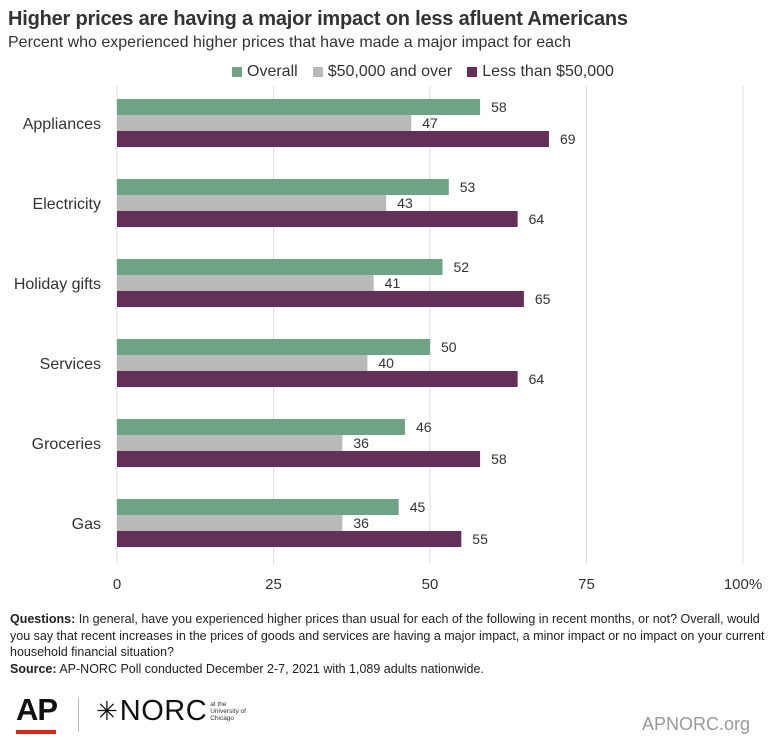  Describe the element at coordinates (472, 72) in the screenshot. I see `legend-swatch-less-than-50k` at that location.